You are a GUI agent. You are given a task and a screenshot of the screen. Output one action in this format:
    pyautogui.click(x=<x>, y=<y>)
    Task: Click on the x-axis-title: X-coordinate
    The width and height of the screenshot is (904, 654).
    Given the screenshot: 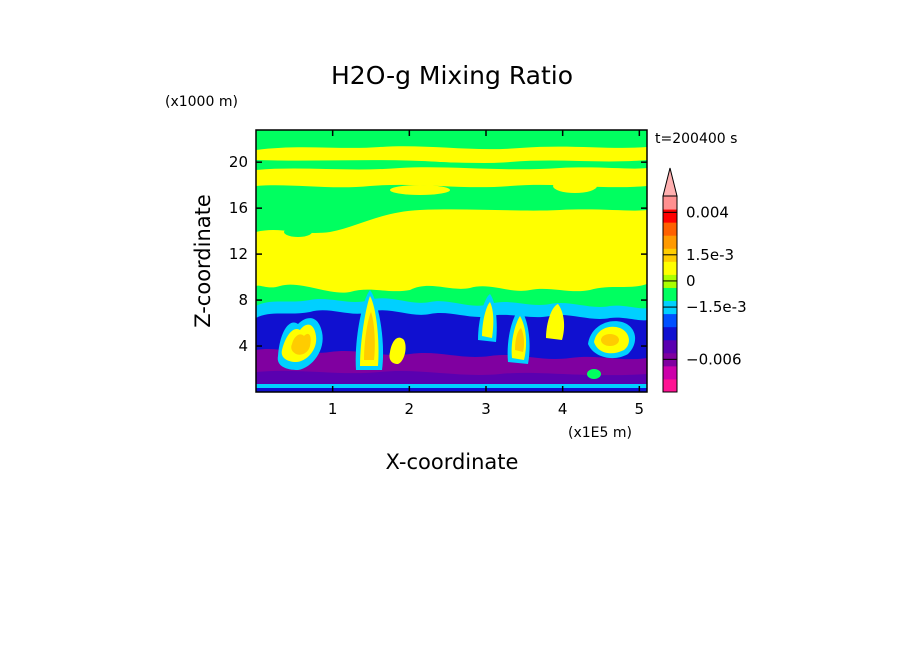 What is the action you would take?
    pyautogui.click(x=452, y=462)
    